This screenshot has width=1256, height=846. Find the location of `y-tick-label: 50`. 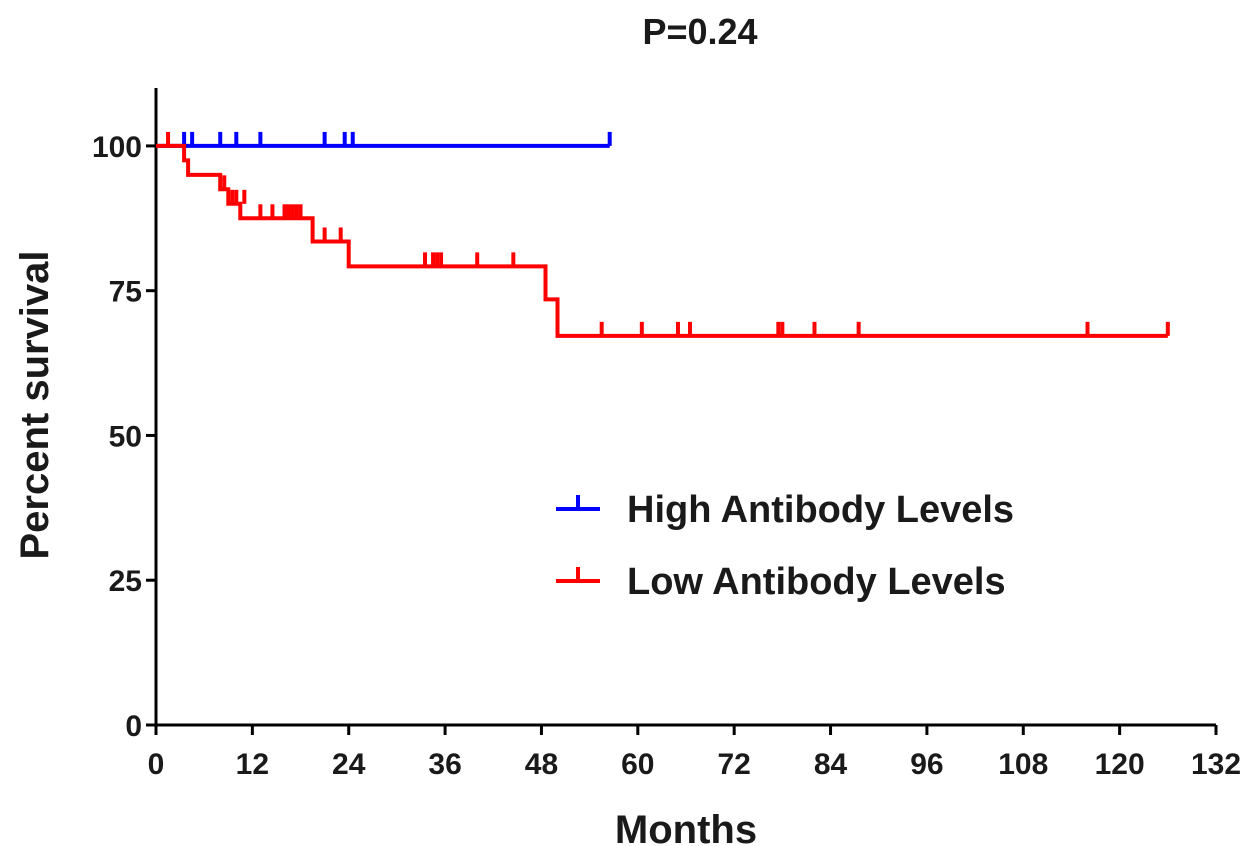

y-tick-label: 50 is located at coordinates (125, 436).